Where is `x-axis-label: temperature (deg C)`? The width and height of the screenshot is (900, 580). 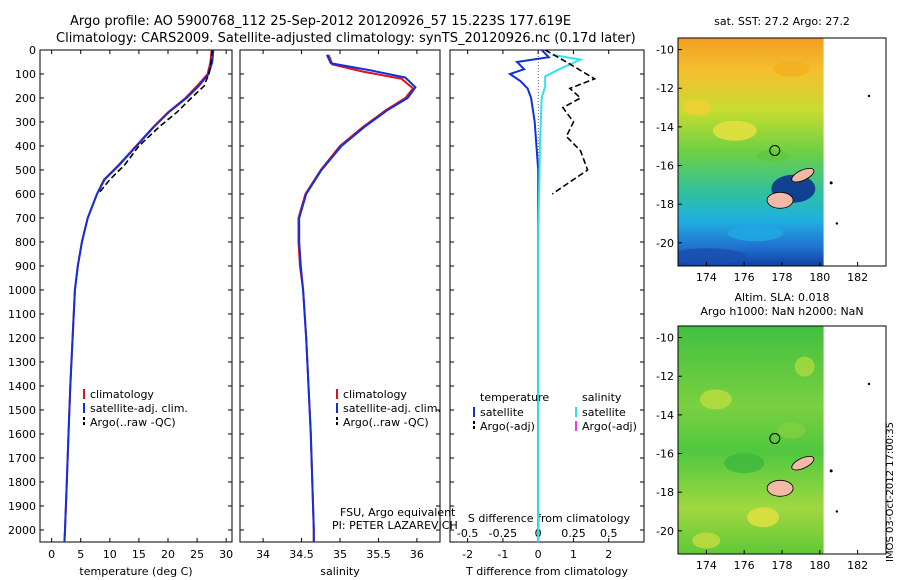 x-axis-label: temperature (deg C) is located at coordinates (135, 571).